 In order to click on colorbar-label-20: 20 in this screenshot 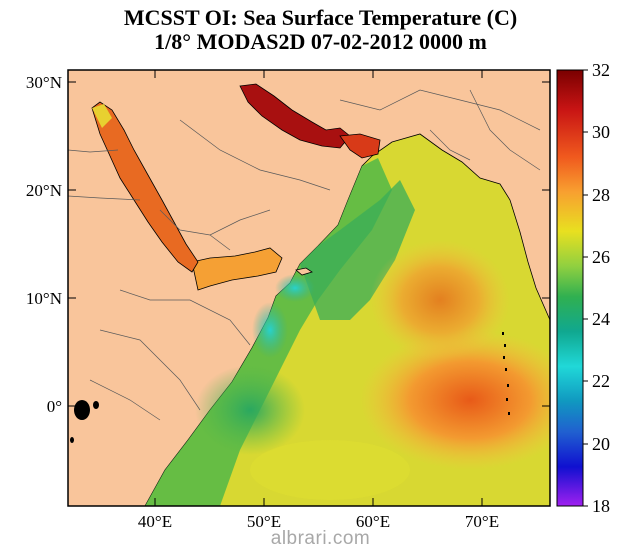, I will do `click(601, 444)`.